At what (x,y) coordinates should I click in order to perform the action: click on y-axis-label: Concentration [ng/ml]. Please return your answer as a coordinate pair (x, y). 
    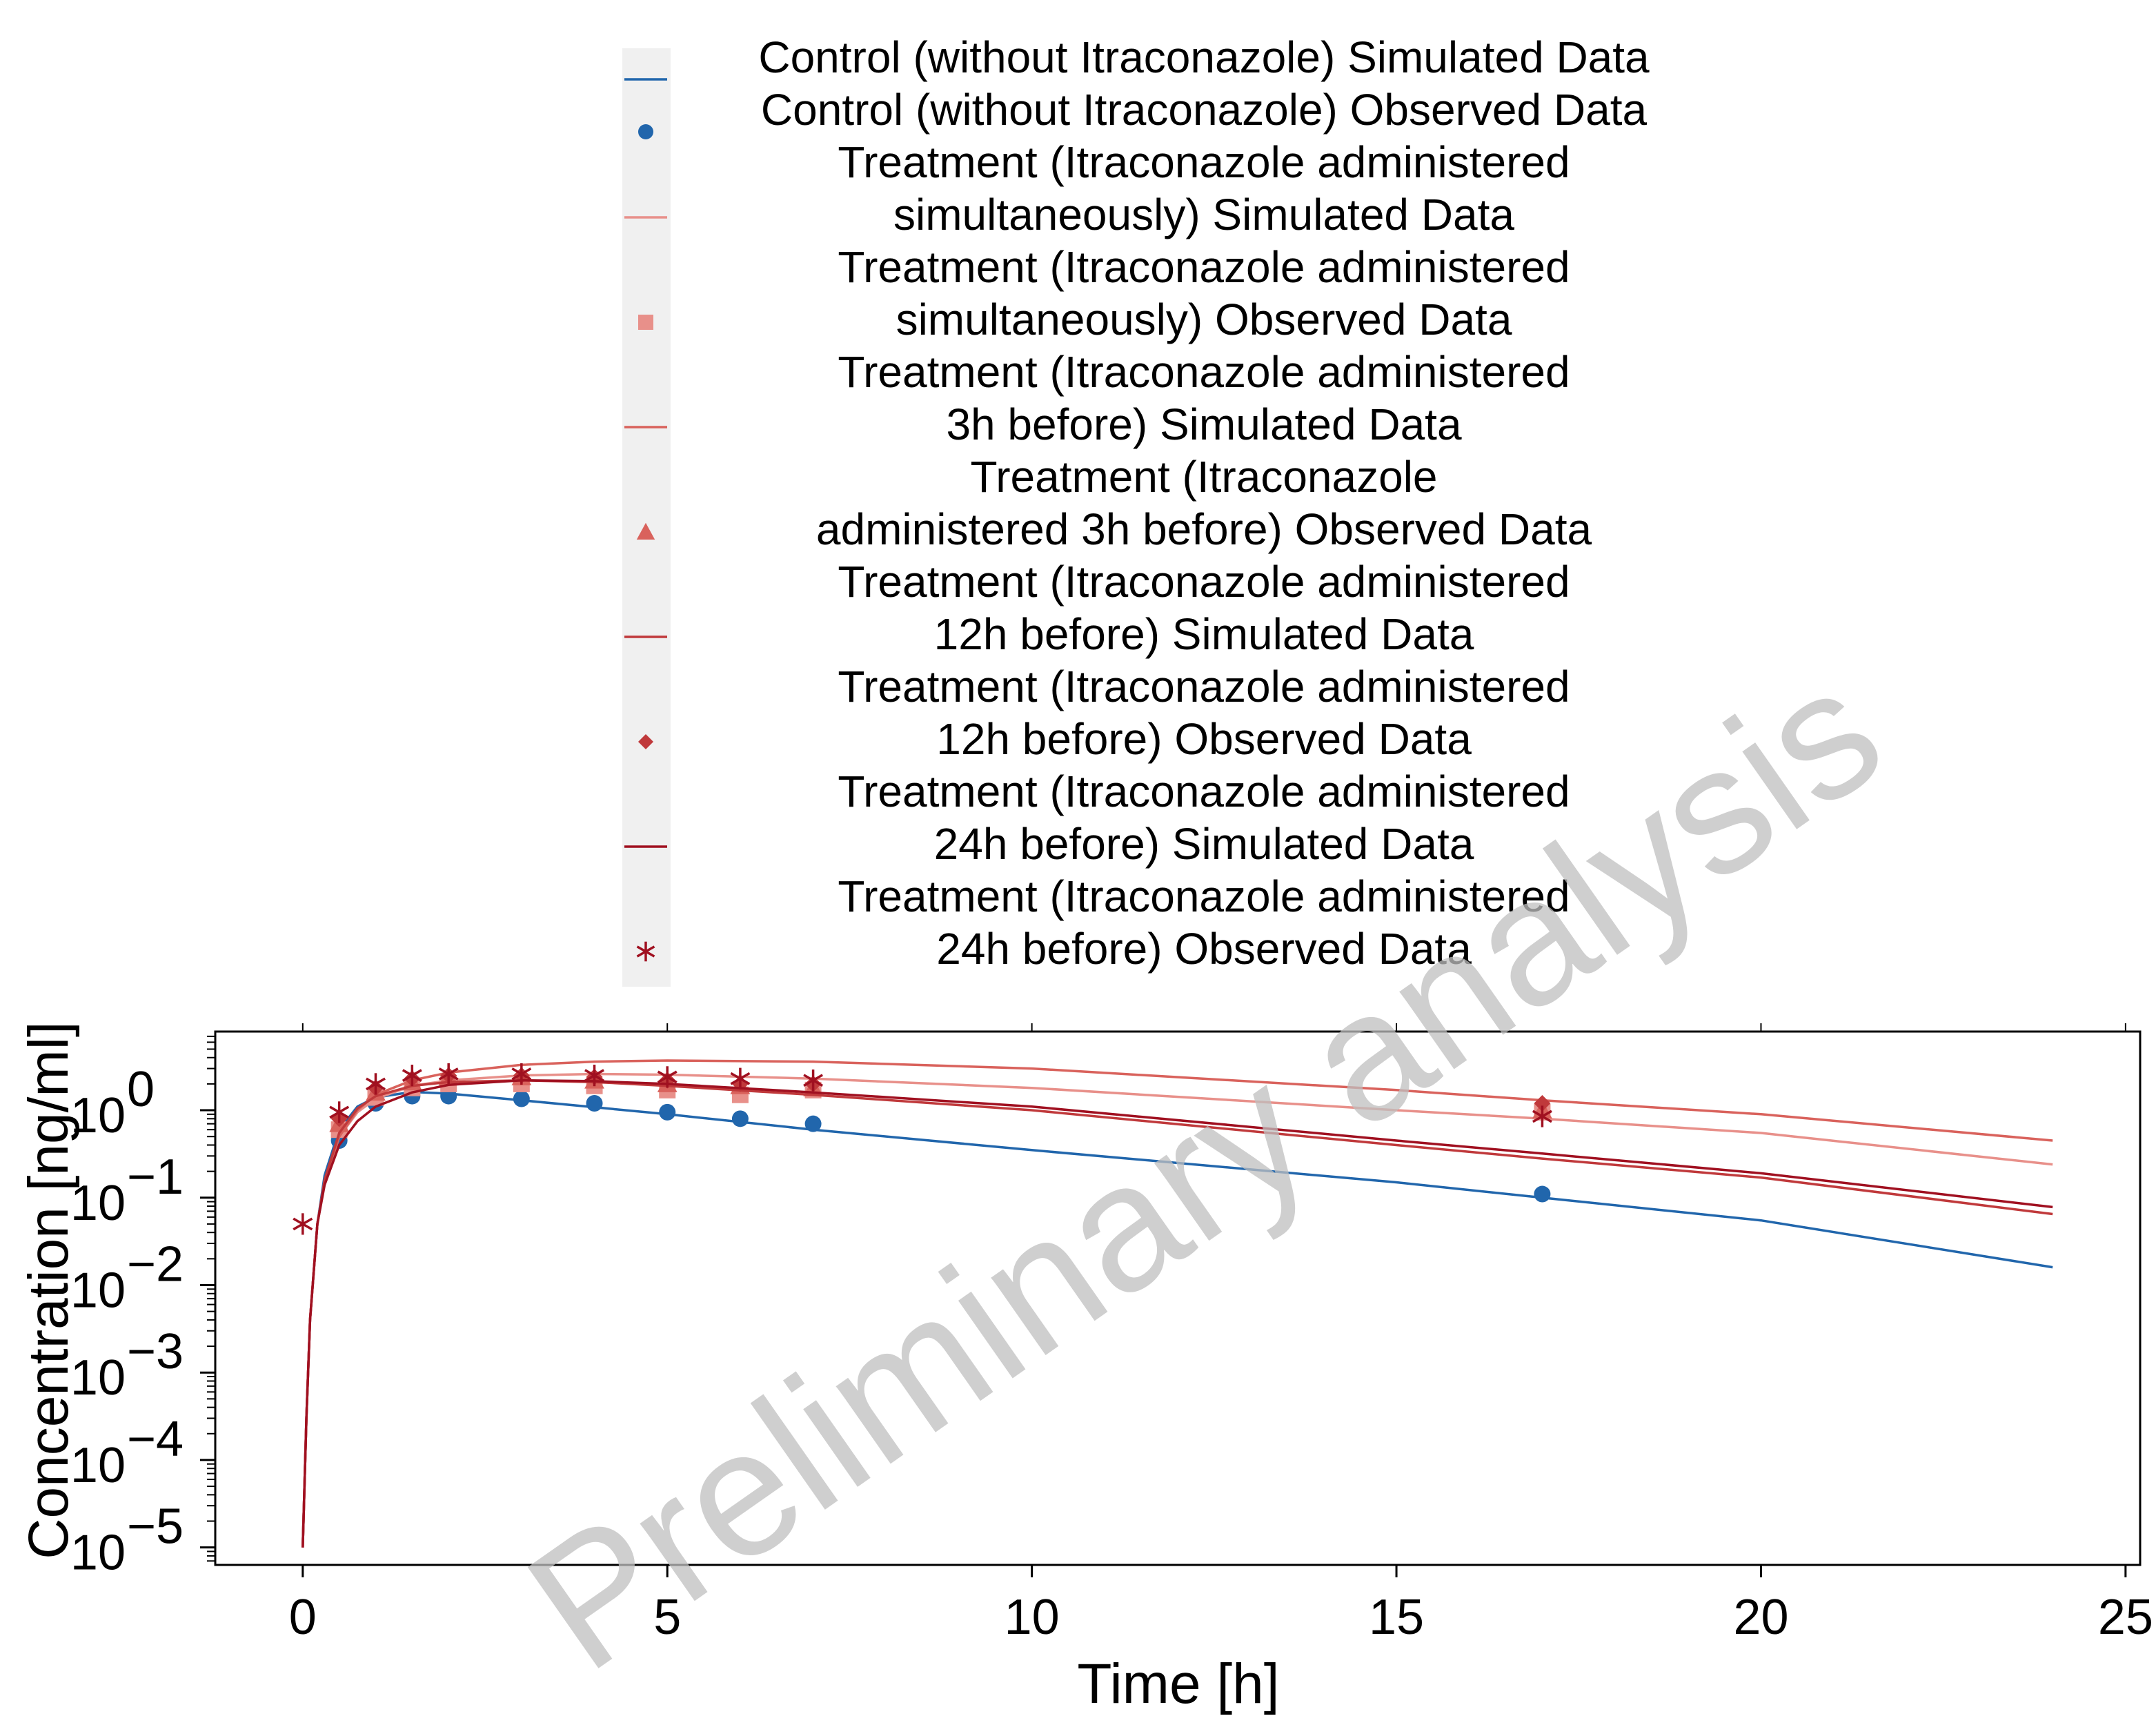
    Looking at the image, I should click on (48, 1290).